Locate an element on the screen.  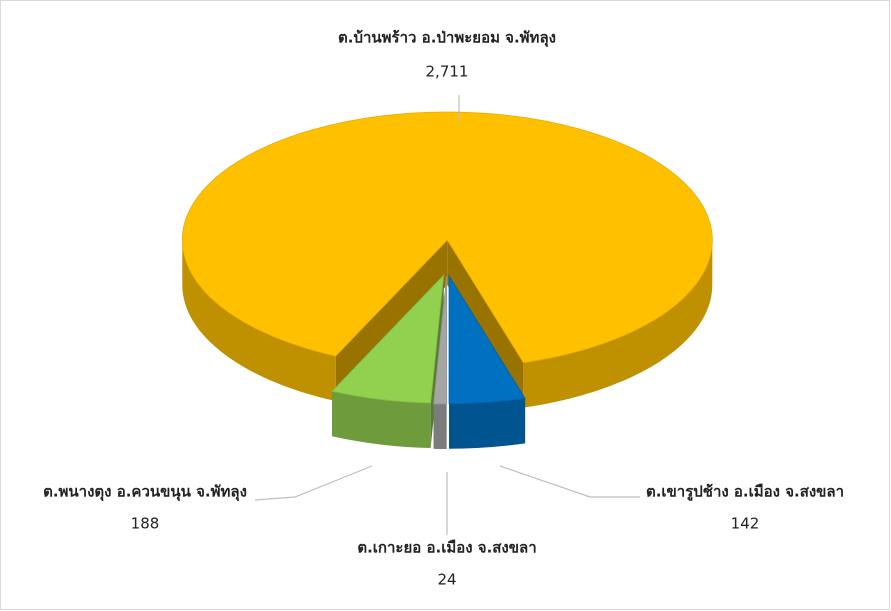
data-label: 2,711 is located at coordinates (447, 72).